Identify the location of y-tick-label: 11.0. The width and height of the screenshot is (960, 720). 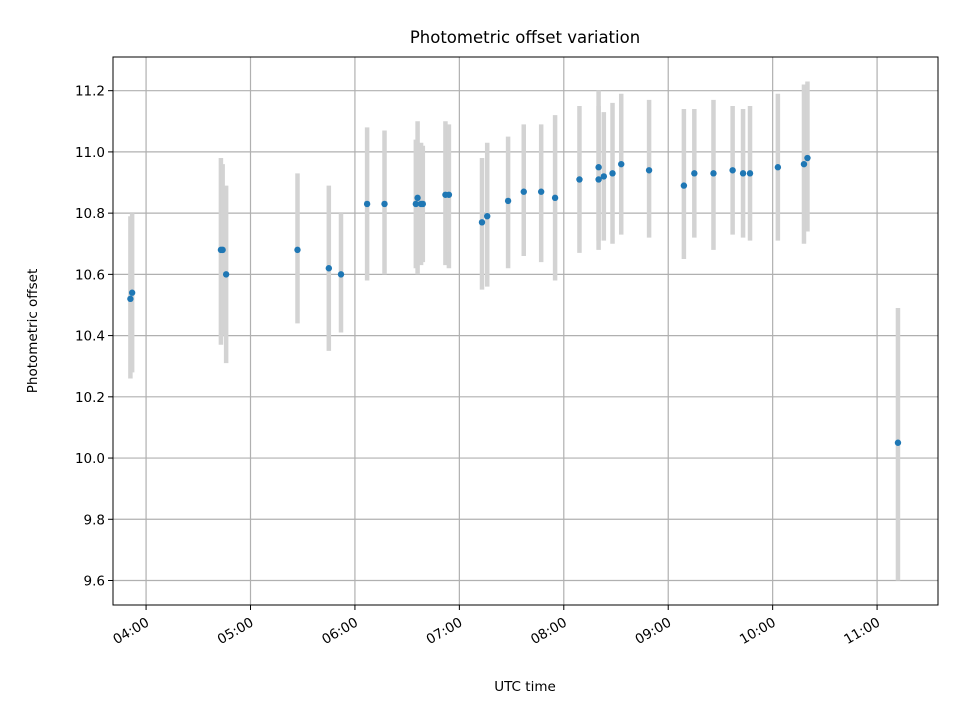
(90, 153).